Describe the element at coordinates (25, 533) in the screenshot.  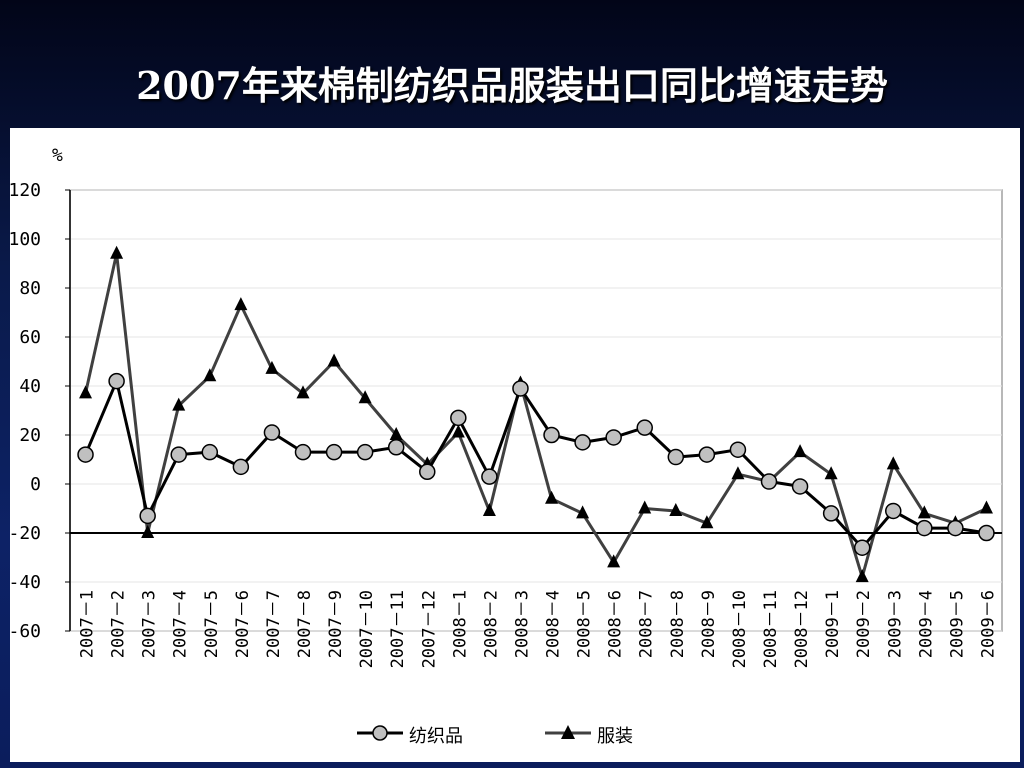
I see `y-tick-label: -20` at that location.